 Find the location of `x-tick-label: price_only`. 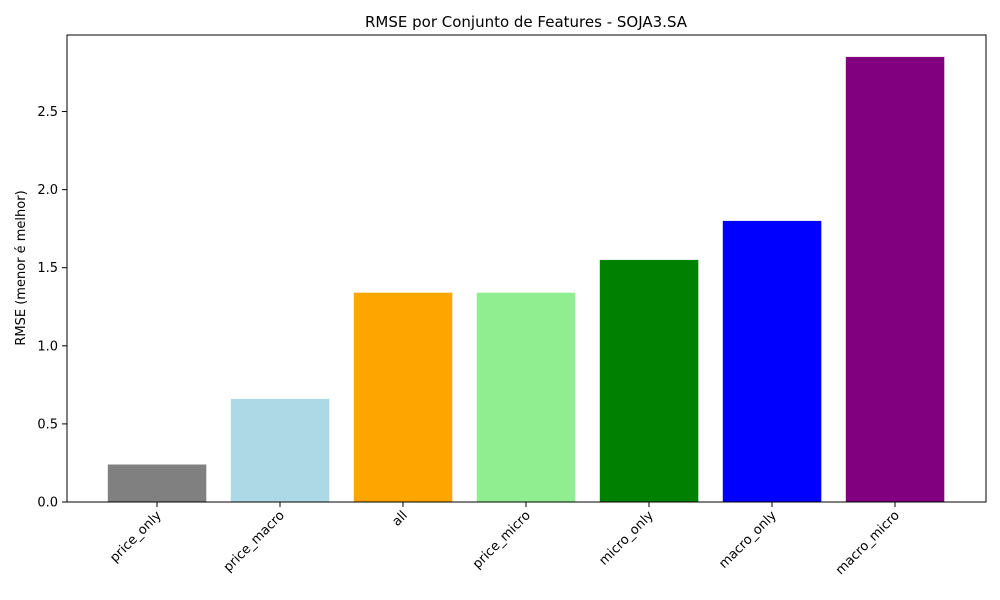

x-tick-label: price_only is located at coordinates (136, 537).